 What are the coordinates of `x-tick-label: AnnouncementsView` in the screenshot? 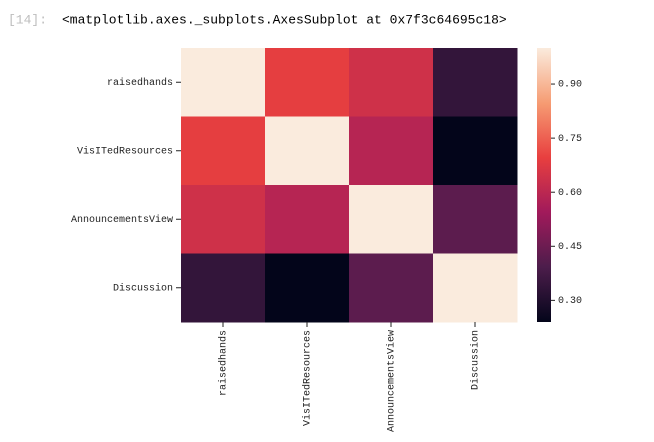 It's located at (392, 381).